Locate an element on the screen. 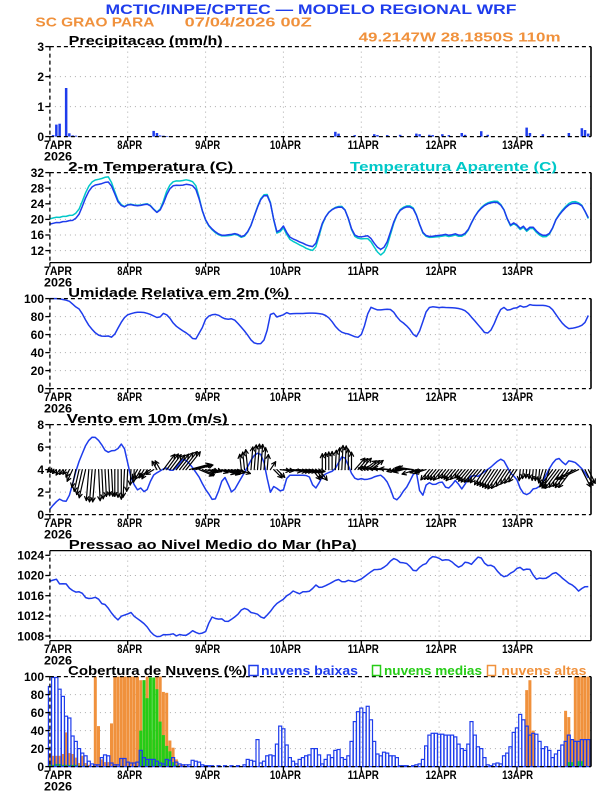  svg-text: nuvens baixas is located at coordinates (309, 671).